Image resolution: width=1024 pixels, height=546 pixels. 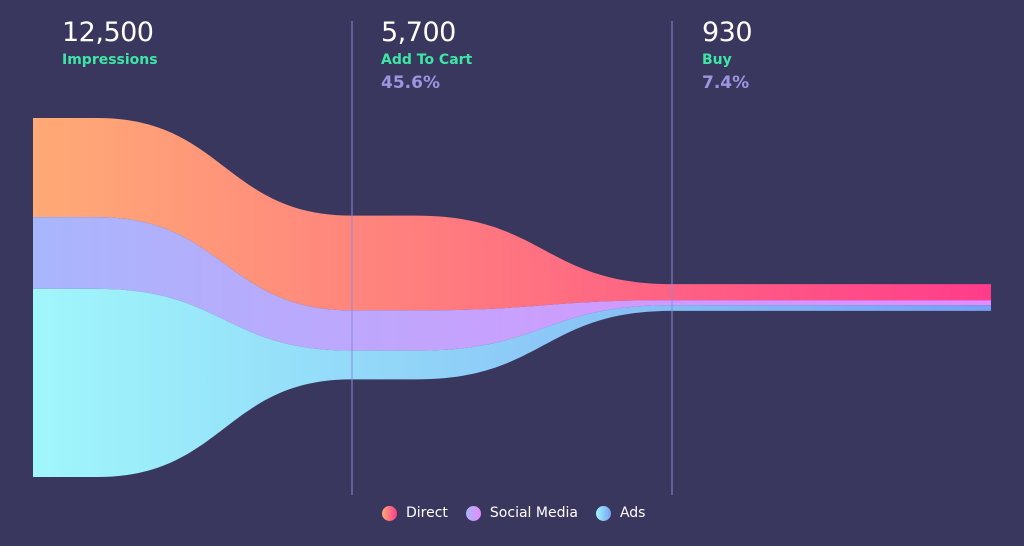 I want to click on legend-item-social-media: Social Media, so click(x=521, y=513).